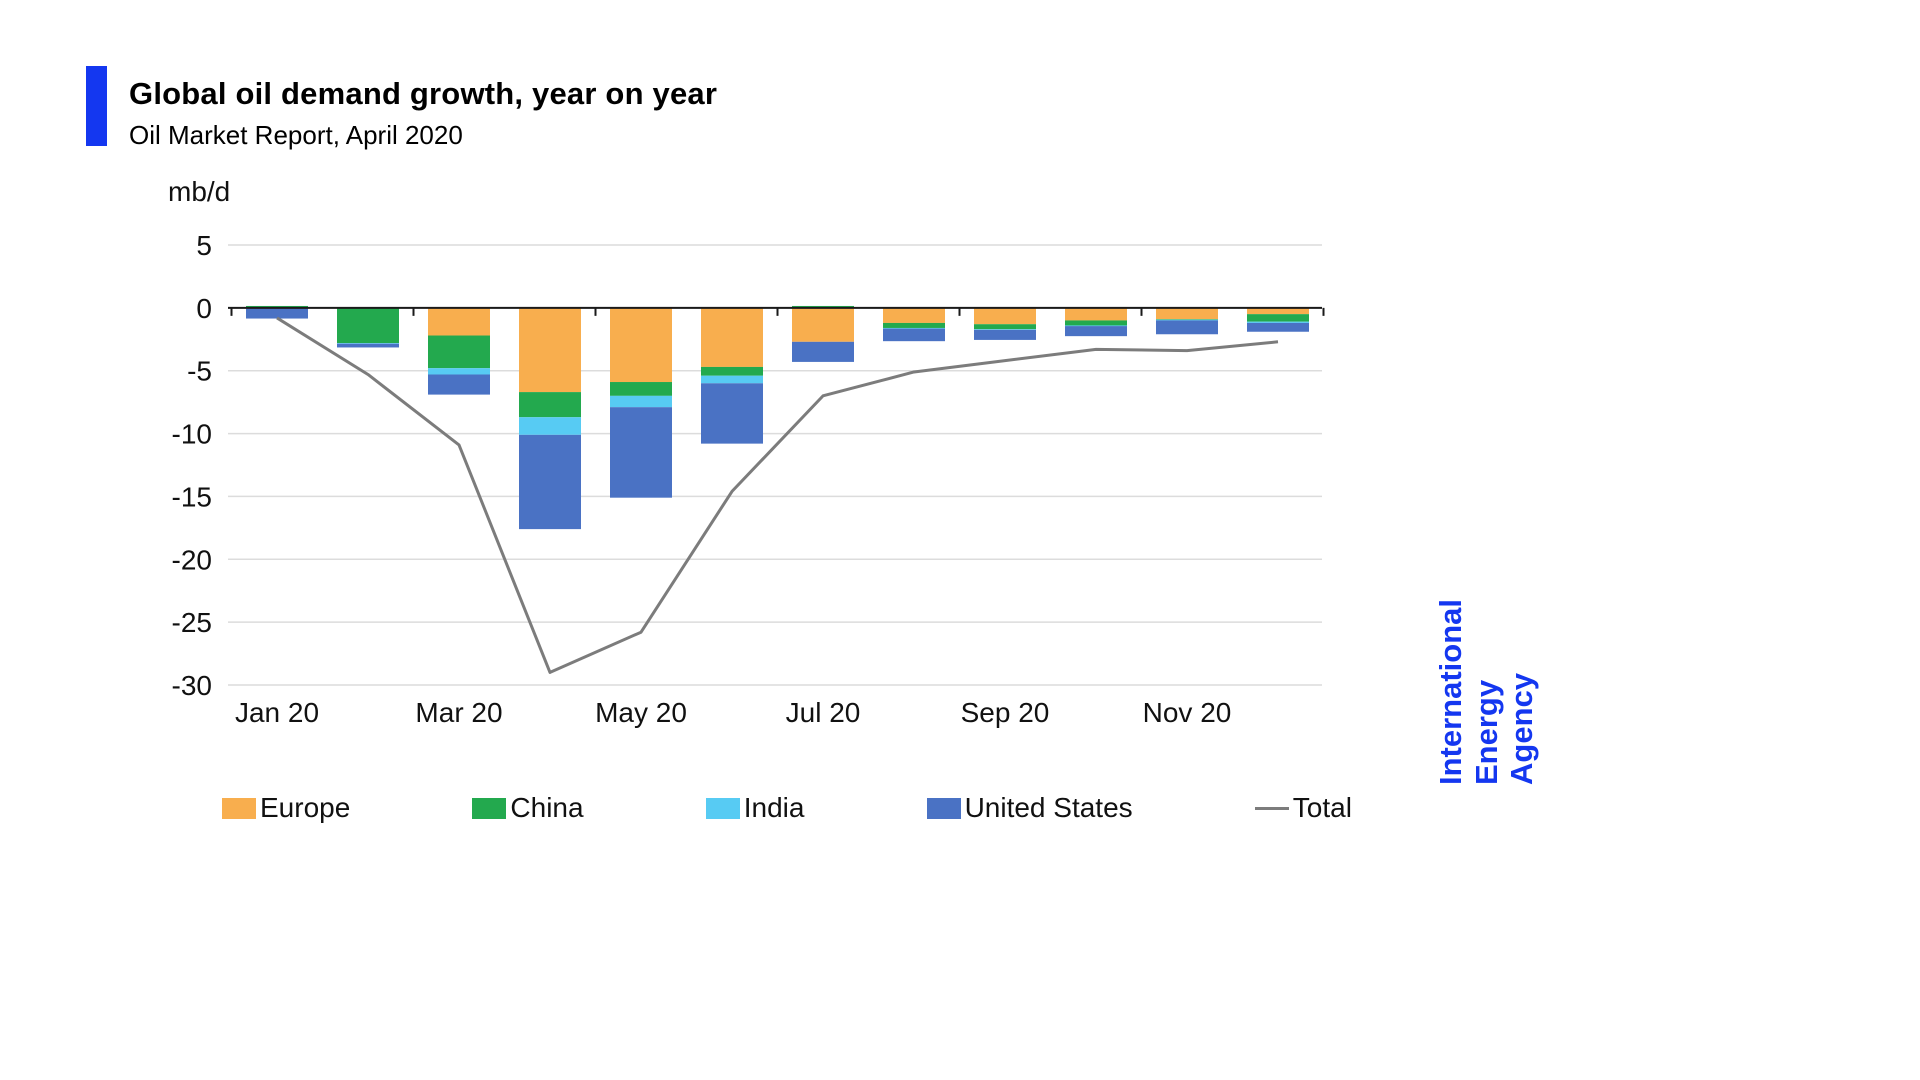  I want to click on legend-item-india: India, so click(755, 808).